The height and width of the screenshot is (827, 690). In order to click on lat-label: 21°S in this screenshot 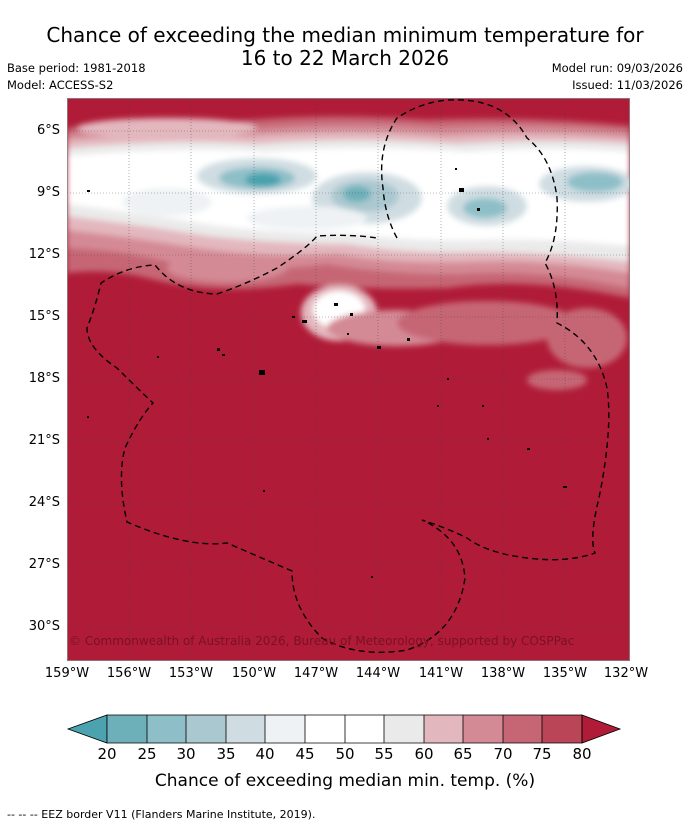, I will do `click(44, 440)`.